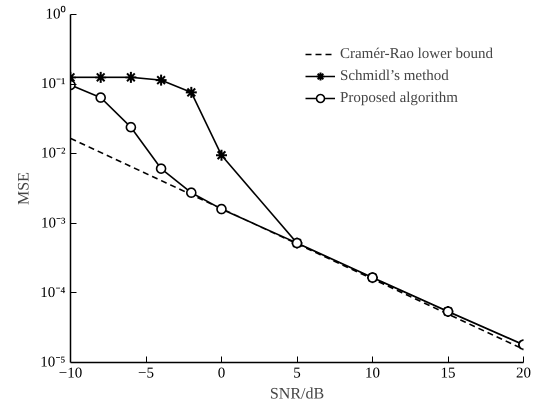  What do you see at coordinates (53, 223) in the screenshot?
I see `y-tick-label: 10⁻³` at bounding box center [53, 223].